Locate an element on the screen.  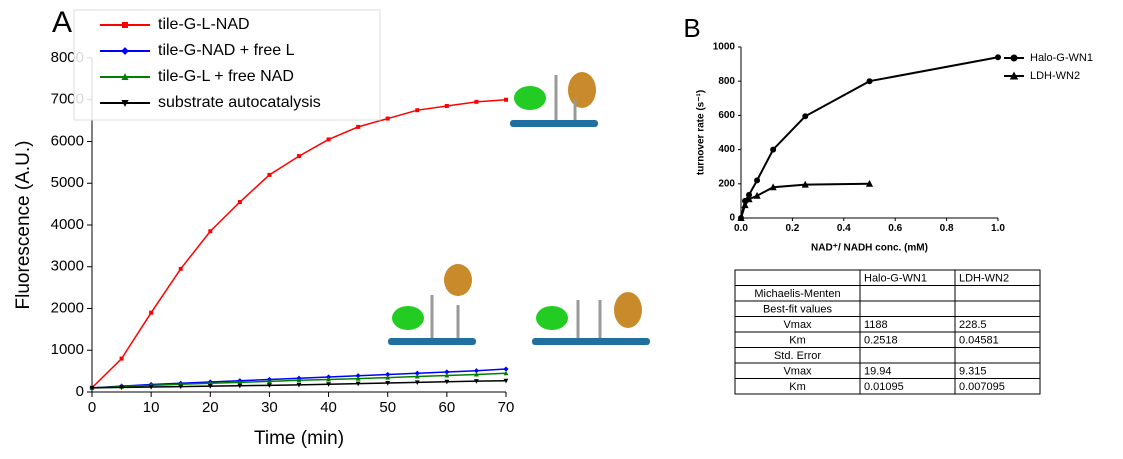
table-header: LDH-WN2 is located at coordinates (984, 279).